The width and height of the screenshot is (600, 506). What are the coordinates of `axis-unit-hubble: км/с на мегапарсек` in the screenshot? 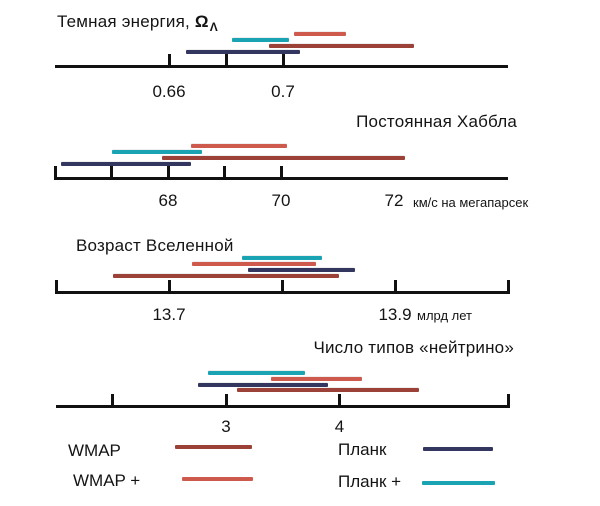 It's located at (471, 202).